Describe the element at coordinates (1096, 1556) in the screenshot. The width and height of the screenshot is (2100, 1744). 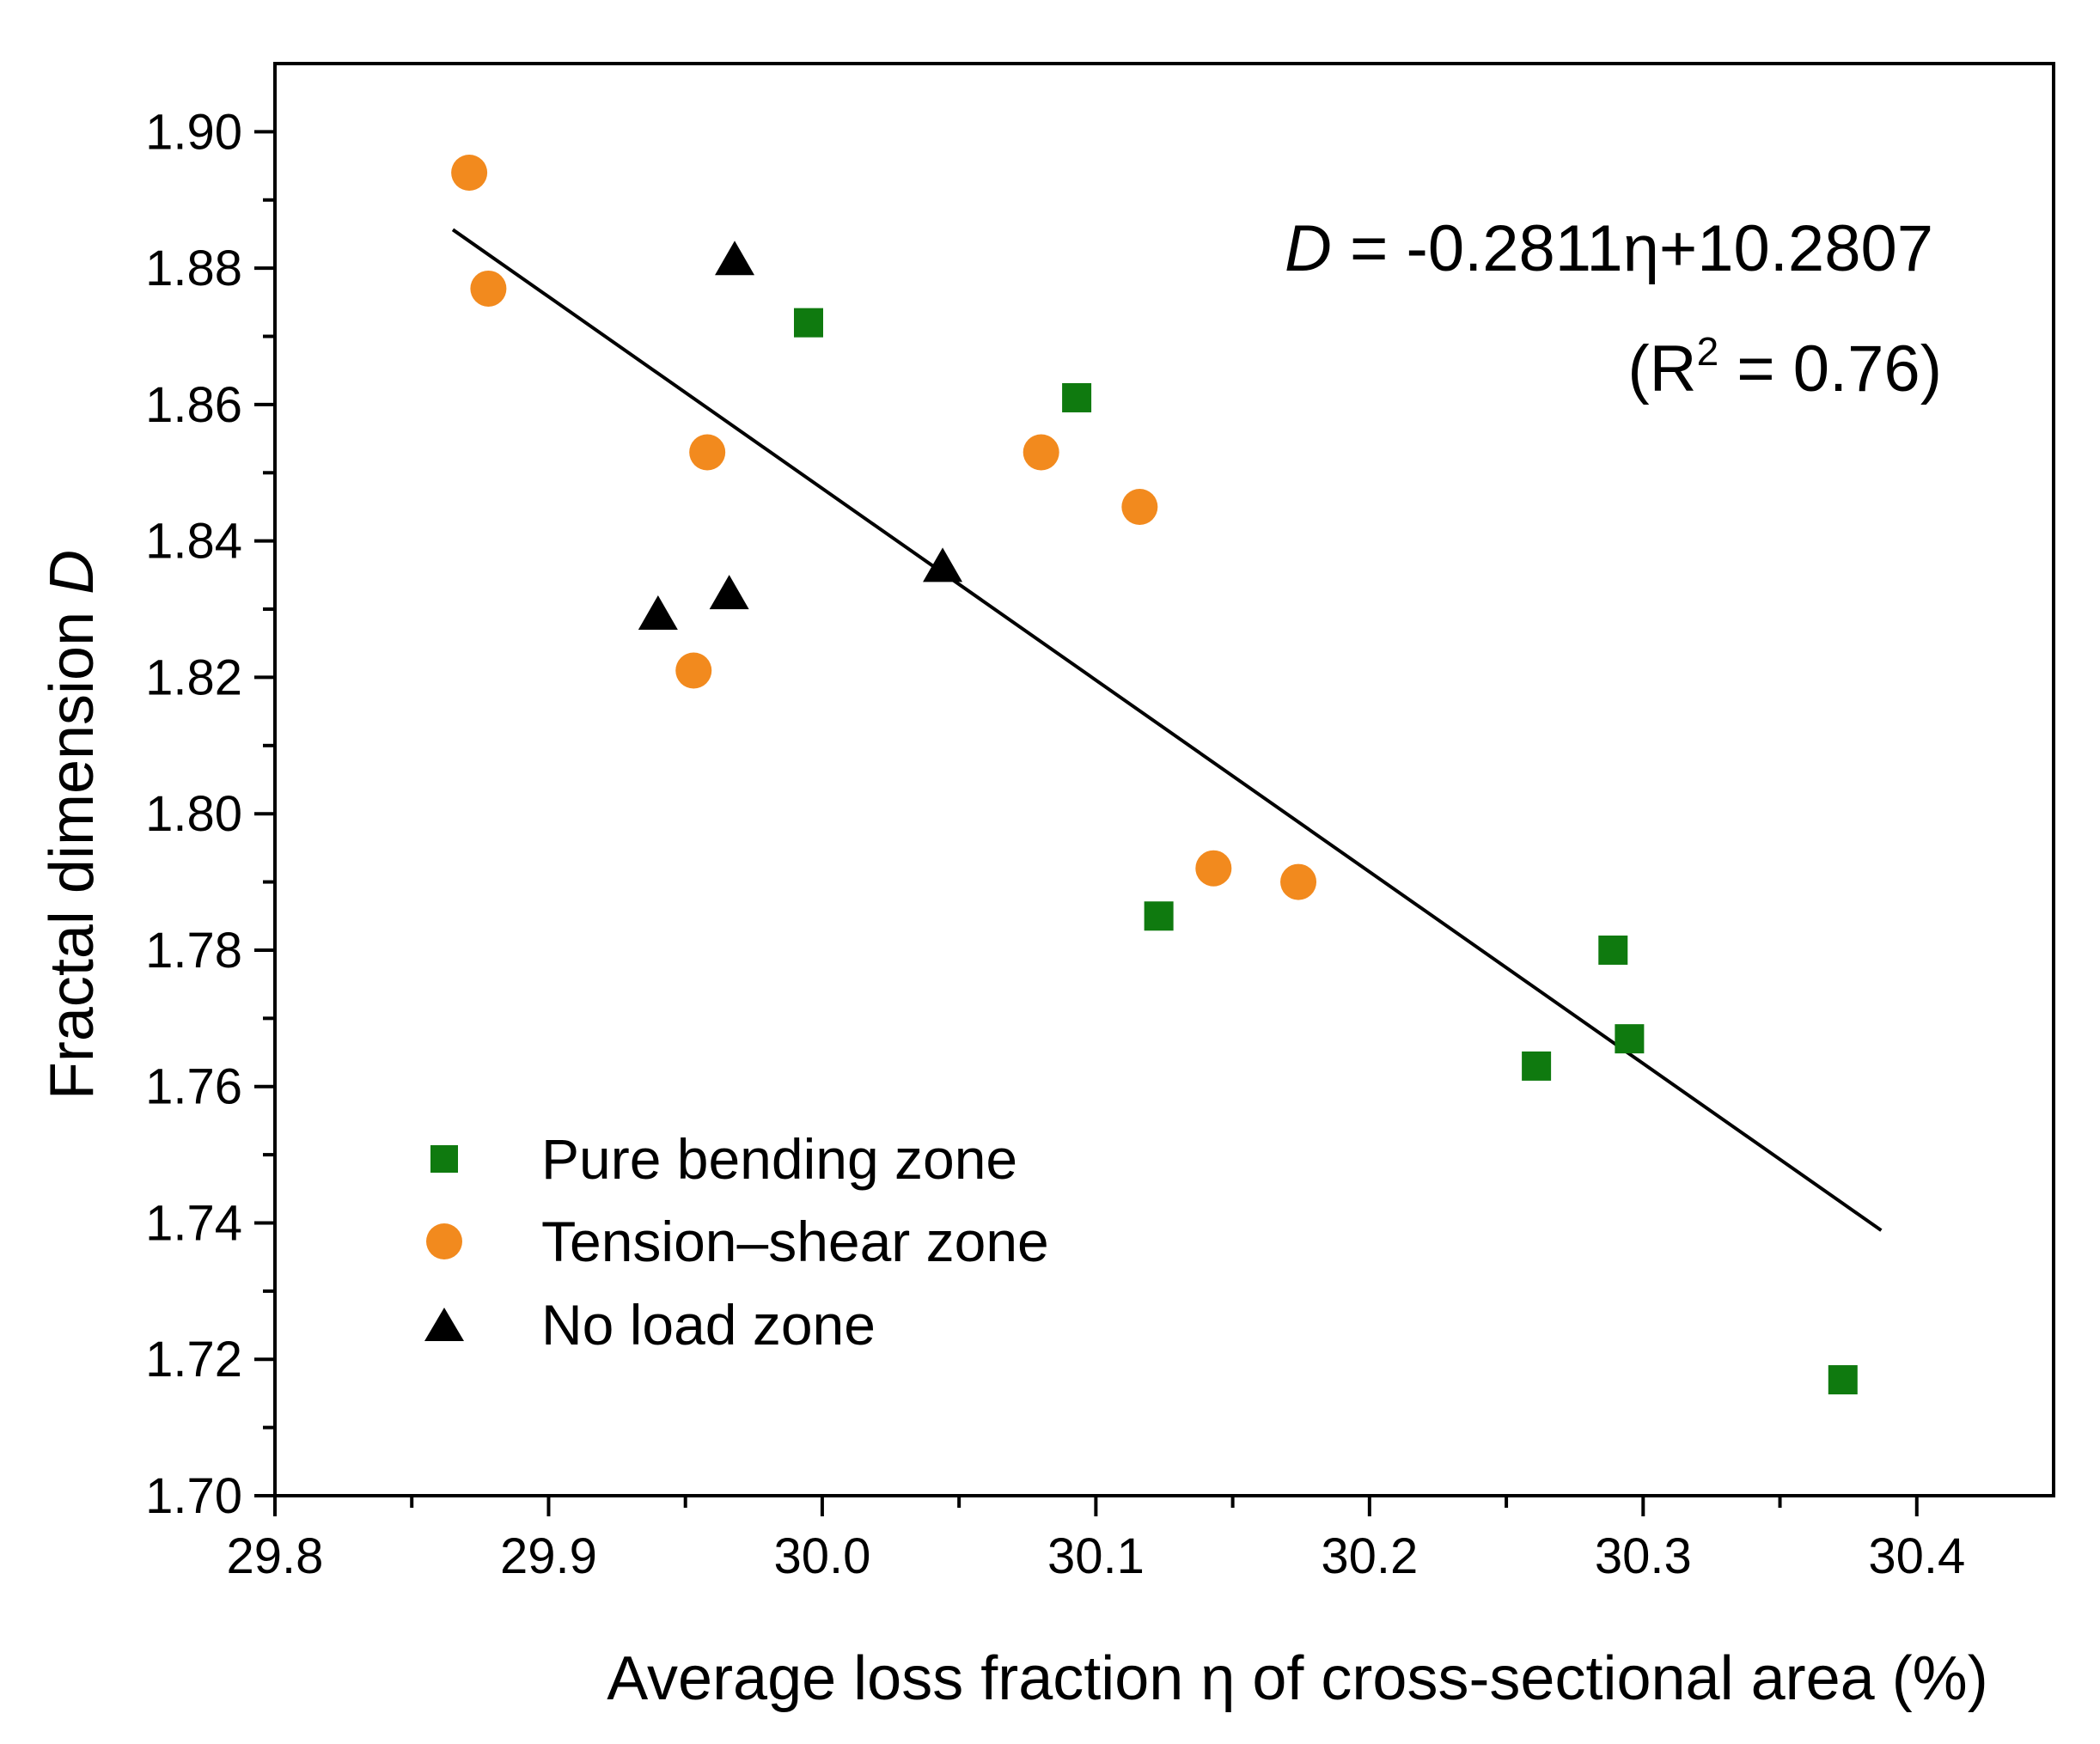
I see `x-tick-label: 30.1` at that location.